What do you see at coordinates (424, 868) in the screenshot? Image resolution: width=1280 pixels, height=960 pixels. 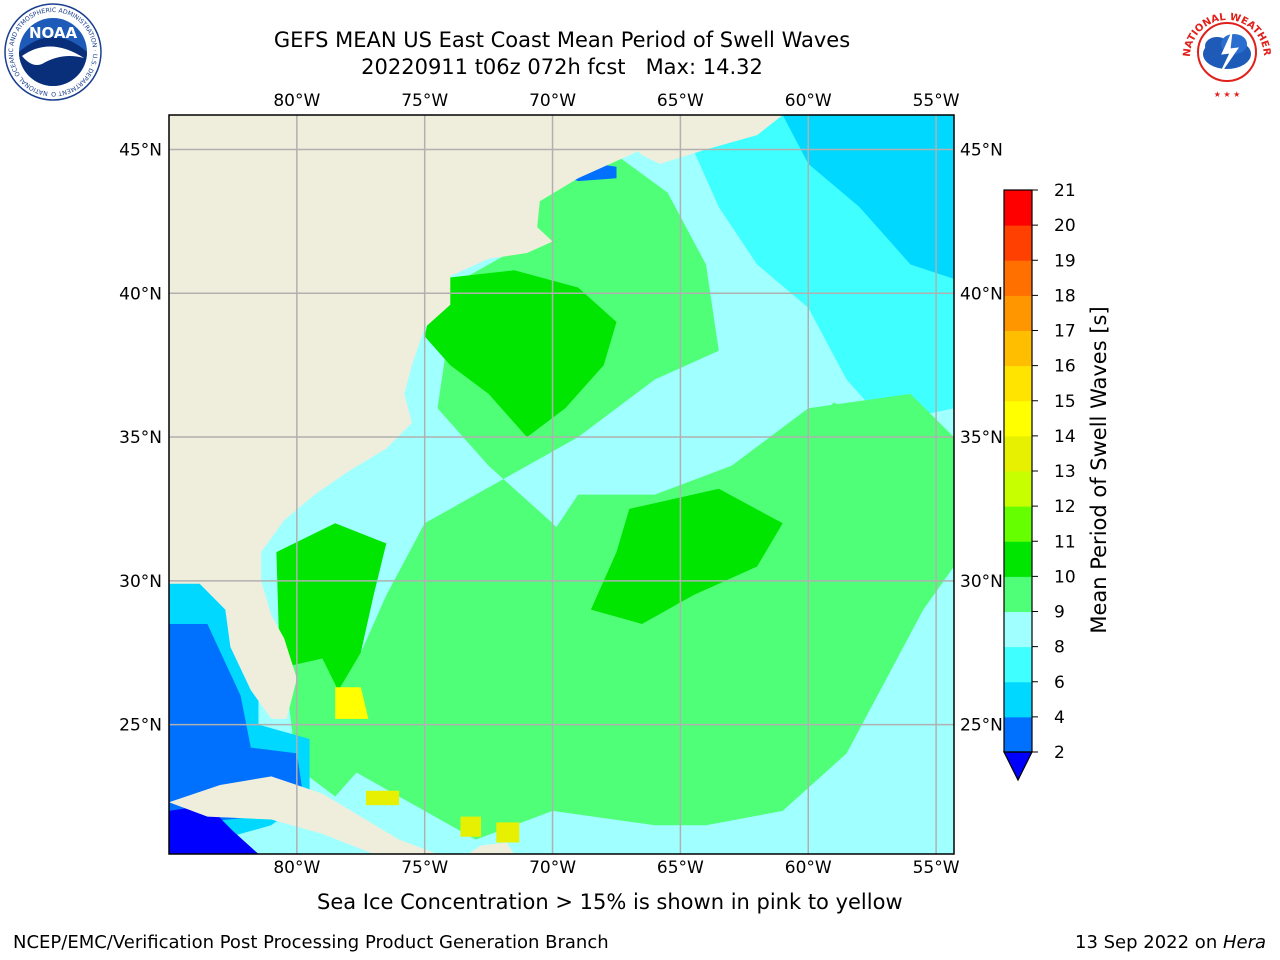 I see `lon-label-bottom: 75°W` at bounding box center [424, 868].